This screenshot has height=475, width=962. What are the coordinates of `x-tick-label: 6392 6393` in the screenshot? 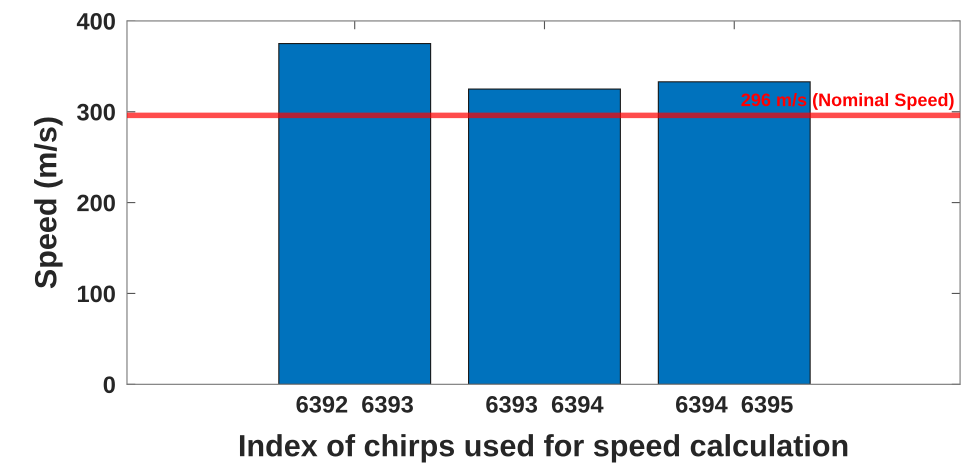 It's located at (354, 404).